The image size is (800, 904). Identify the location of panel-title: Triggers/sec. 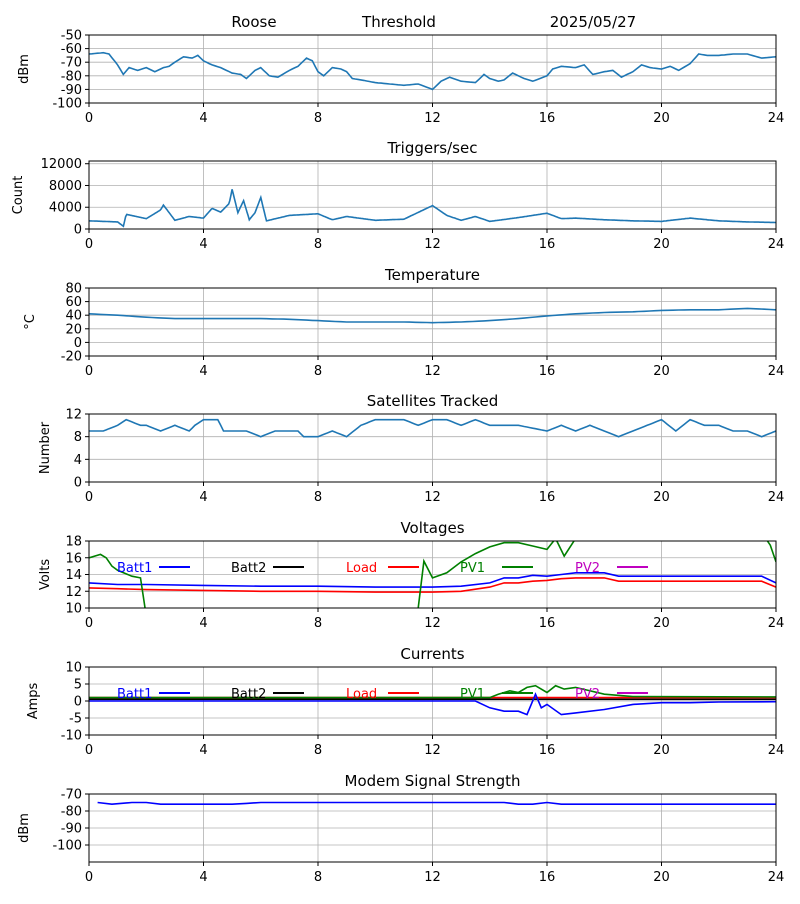
(432, 148).